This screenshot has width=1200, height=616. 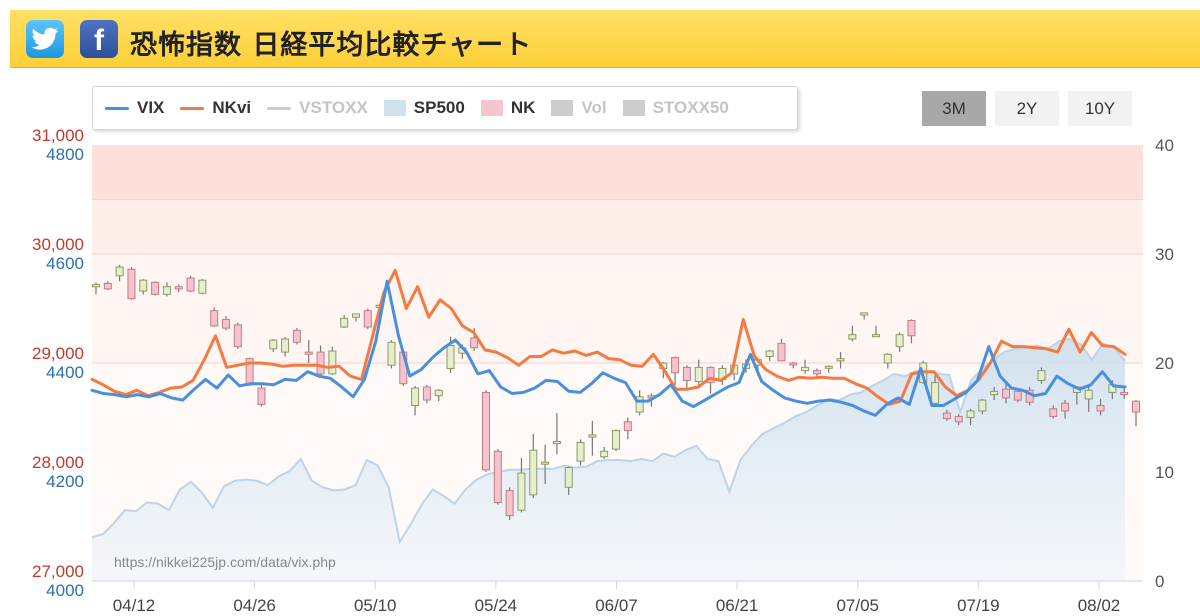 What do you see at coordinates (215, 108) in the screenshot?
I see `legend-item-nkvi: NKvi` at bounding box center [215, 108].